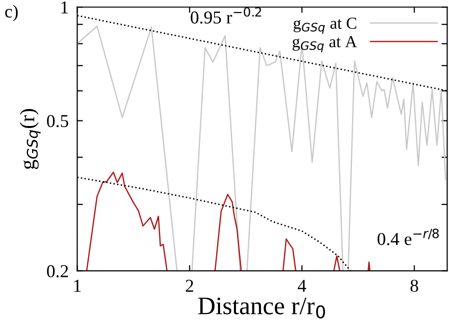  Describe the element at coordinates (302, 286) in the screenshot. I see `x-tick-label: 4` at that location.